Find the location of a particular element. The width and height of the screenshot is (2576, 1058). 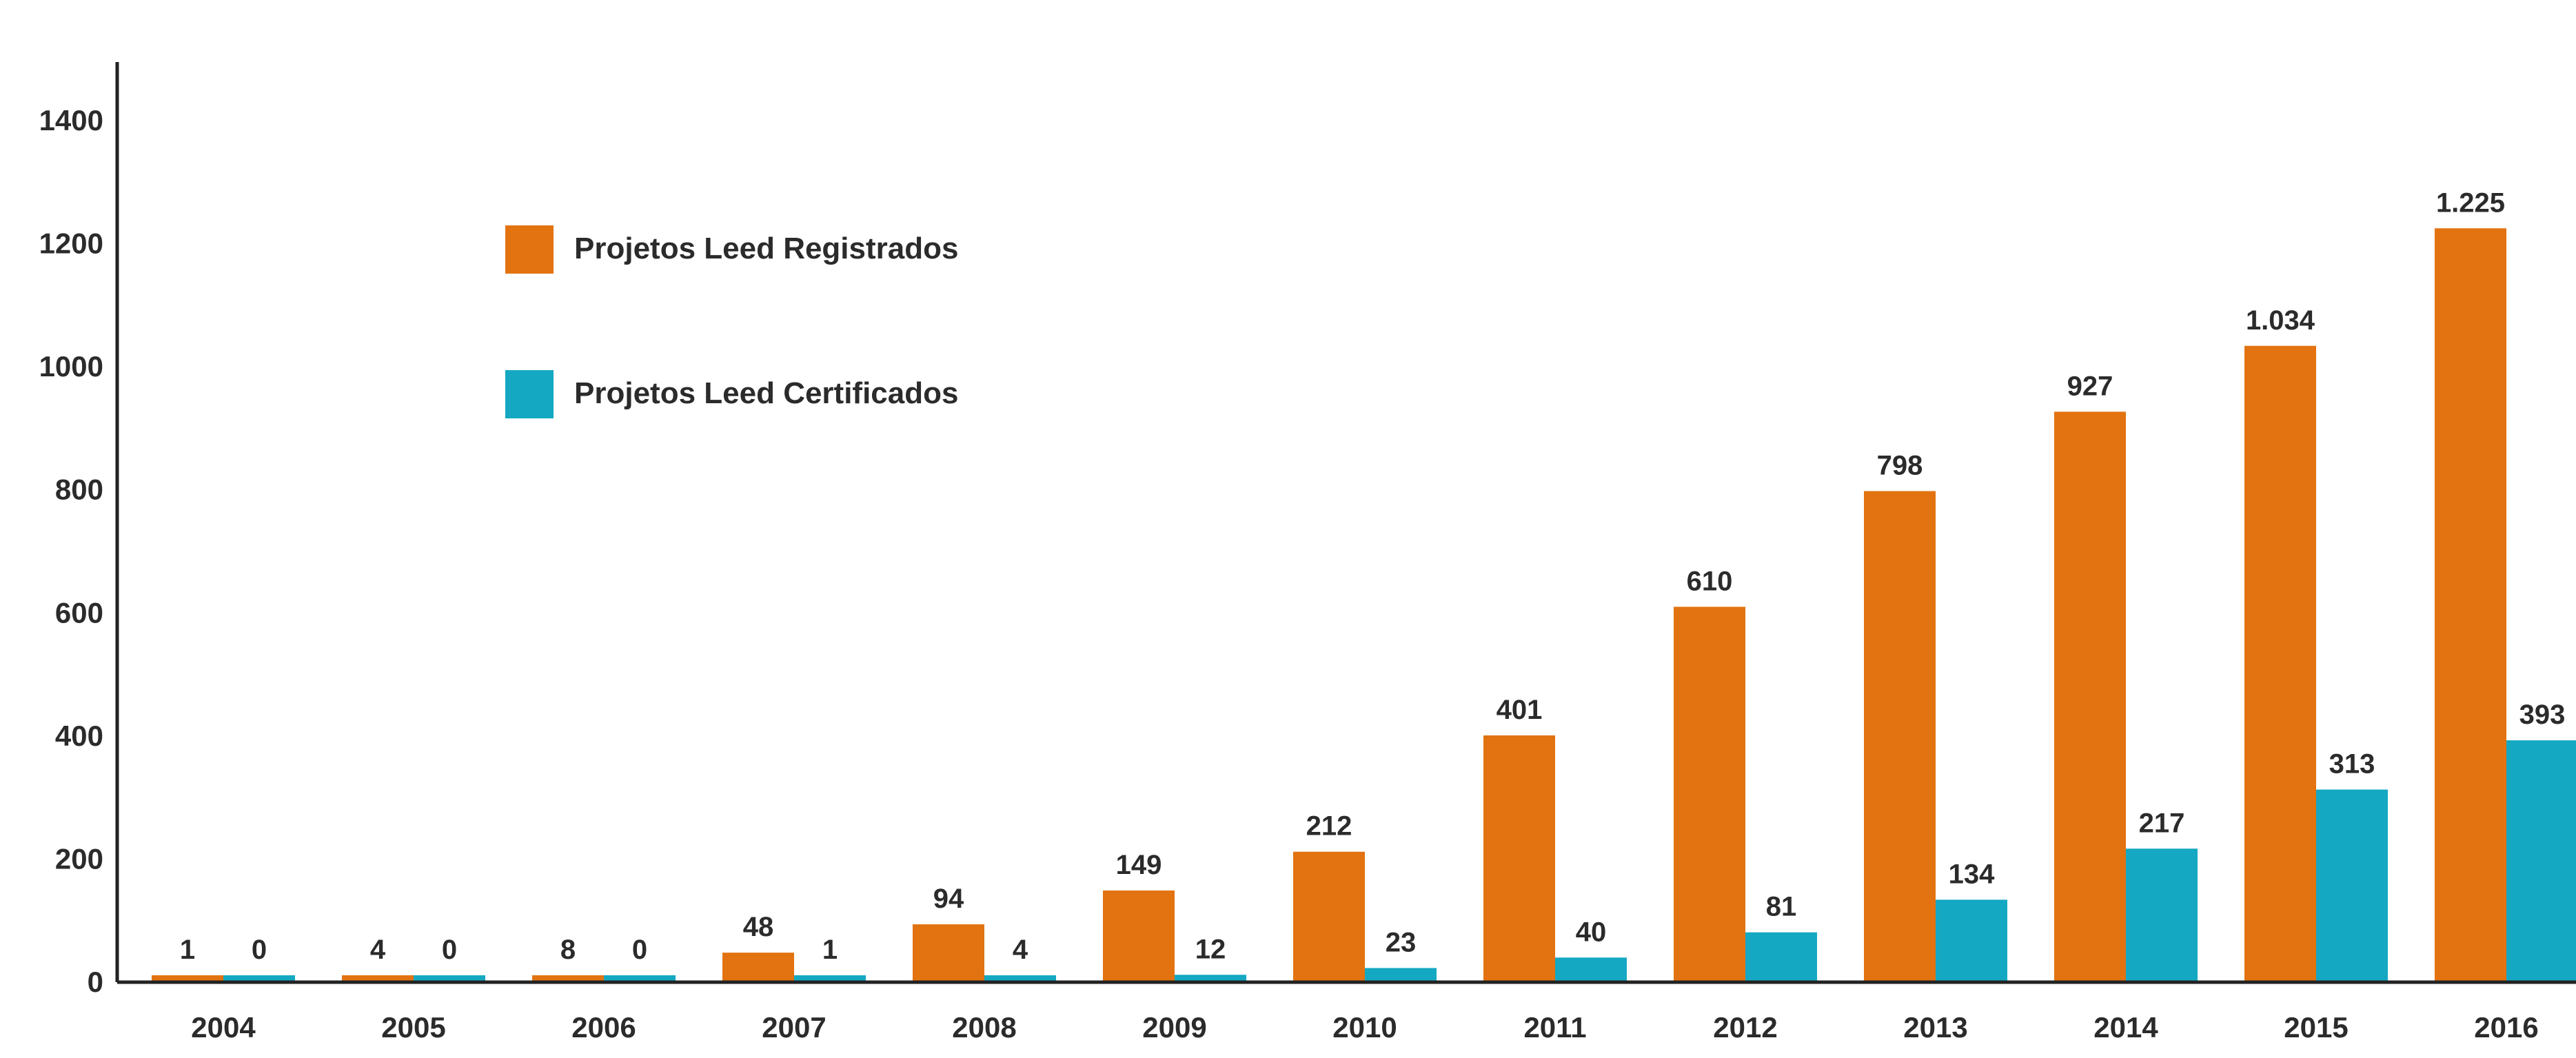

x-tick-label-2005: 2005 is located at coordinates (413, 1027).